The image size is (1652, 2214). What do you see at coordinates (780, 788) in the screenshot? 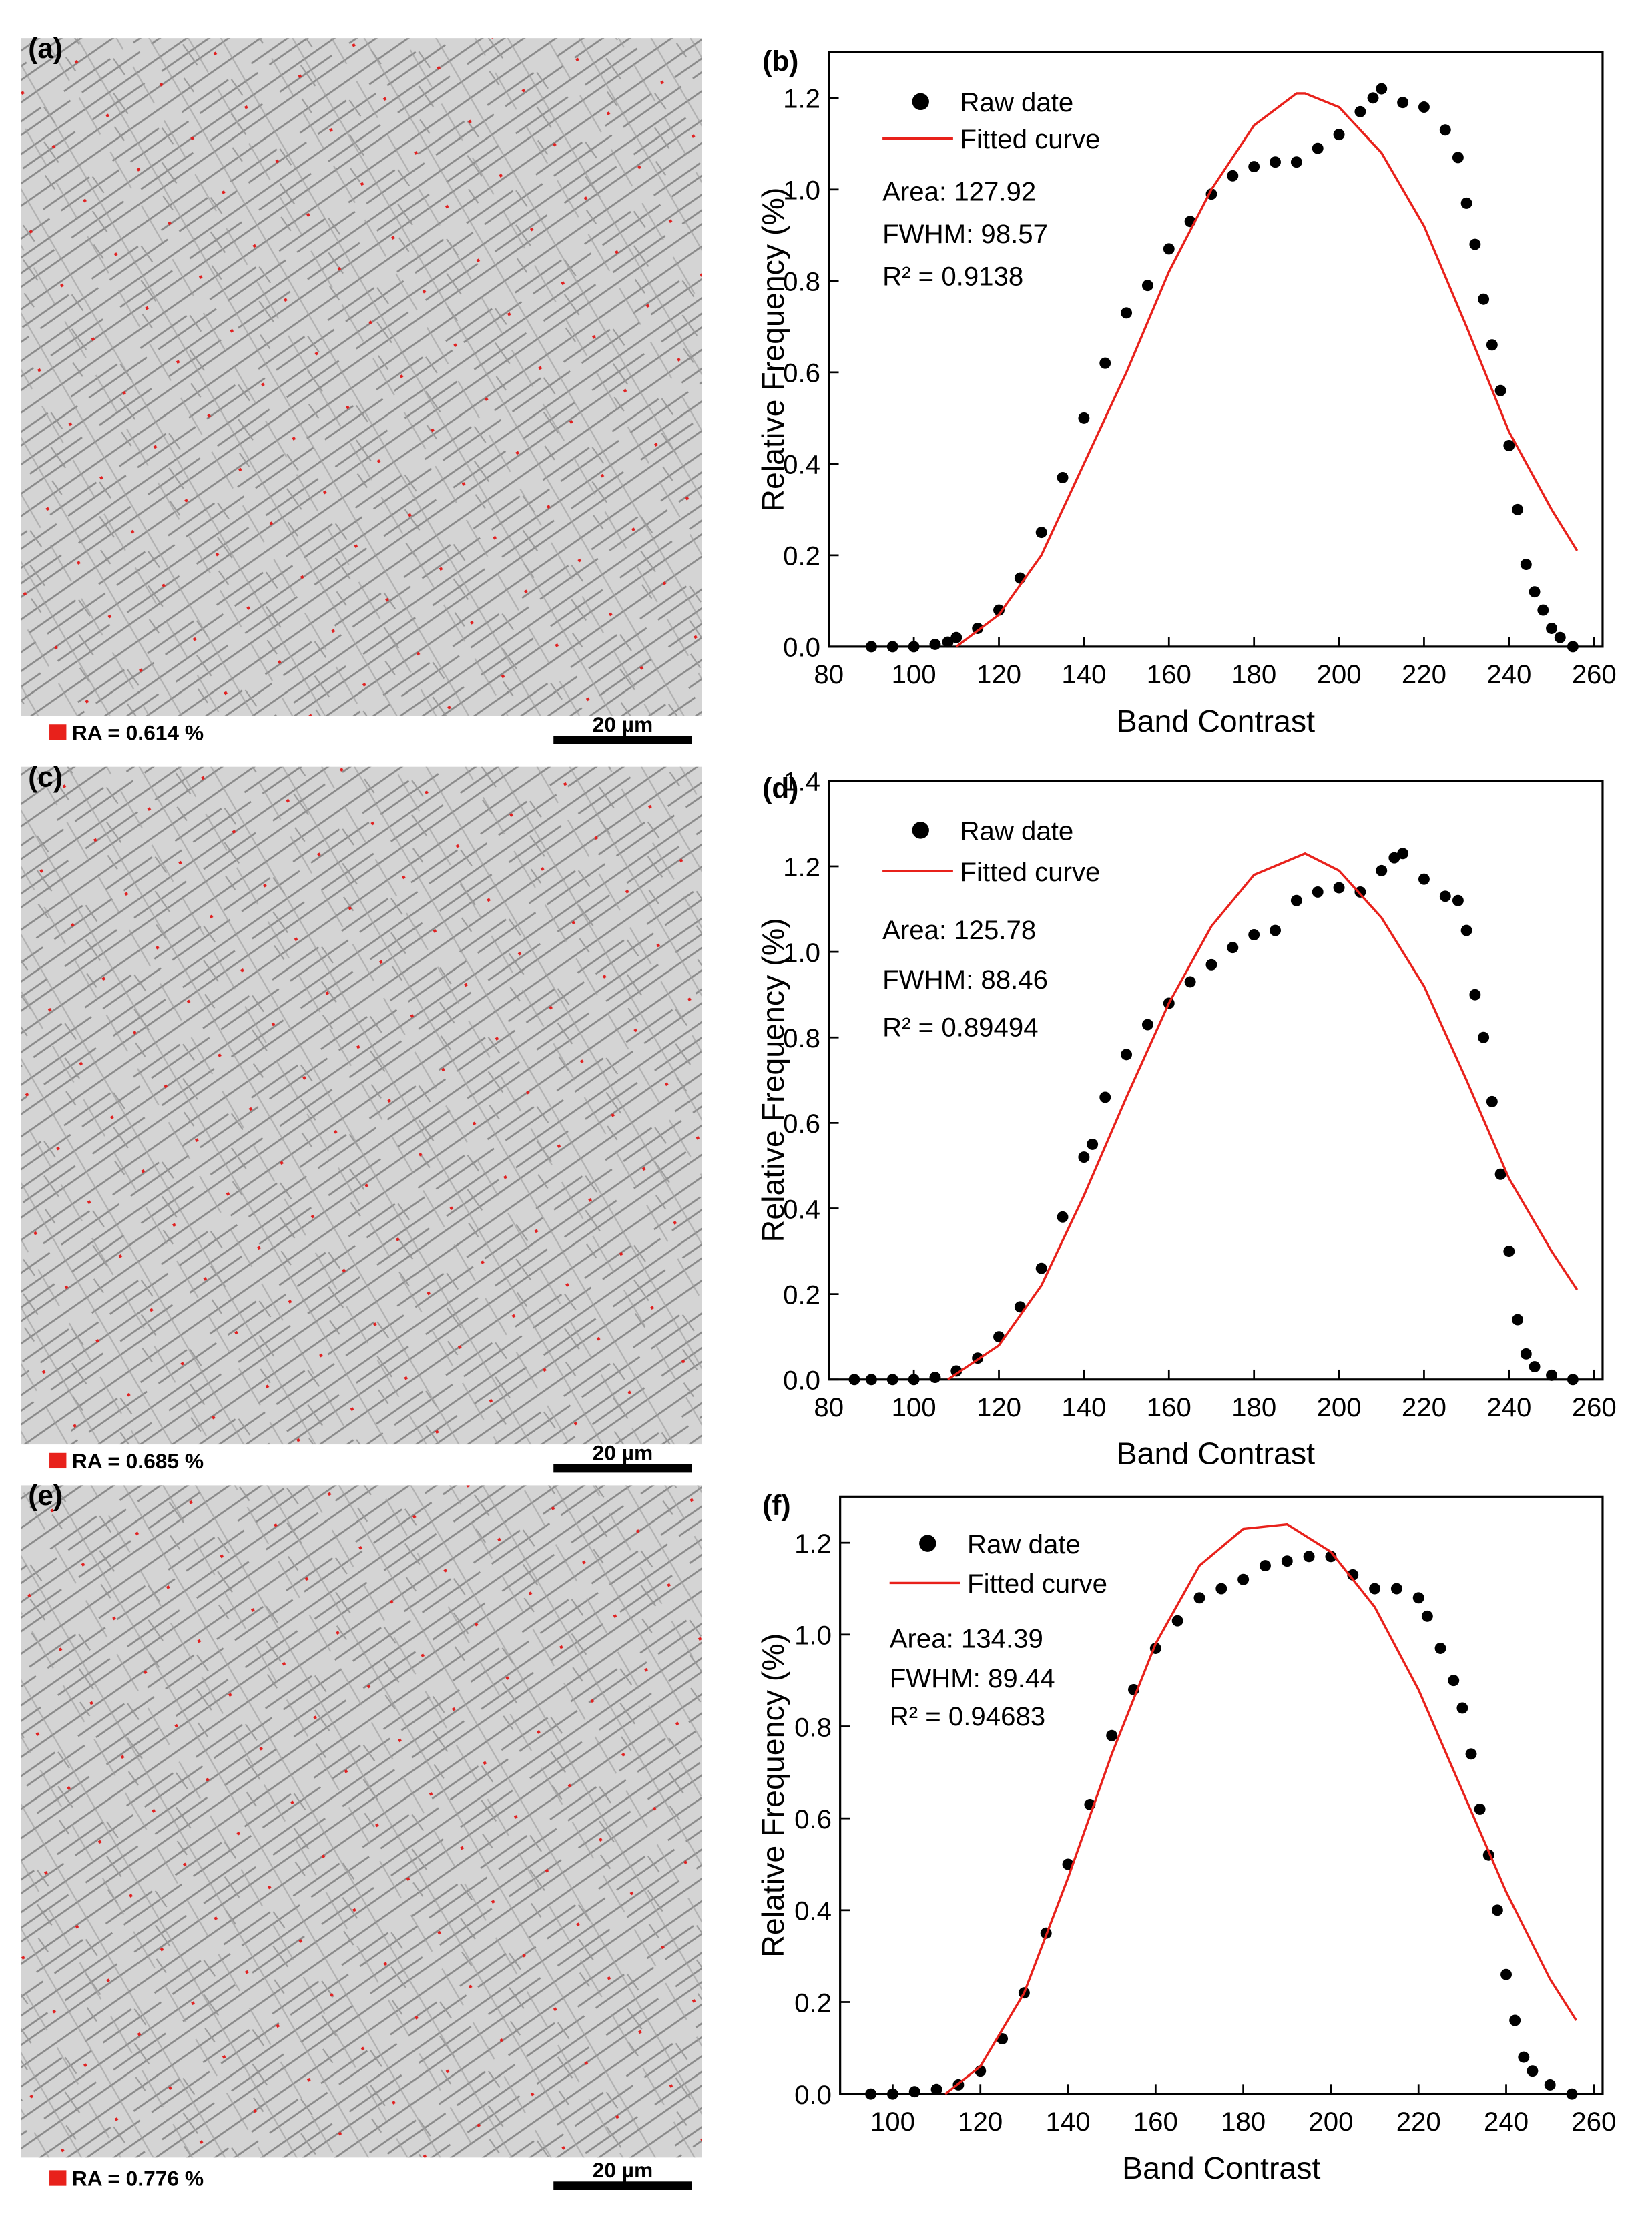
I see `panel-label: (d)` at bounding box center [780, 788].